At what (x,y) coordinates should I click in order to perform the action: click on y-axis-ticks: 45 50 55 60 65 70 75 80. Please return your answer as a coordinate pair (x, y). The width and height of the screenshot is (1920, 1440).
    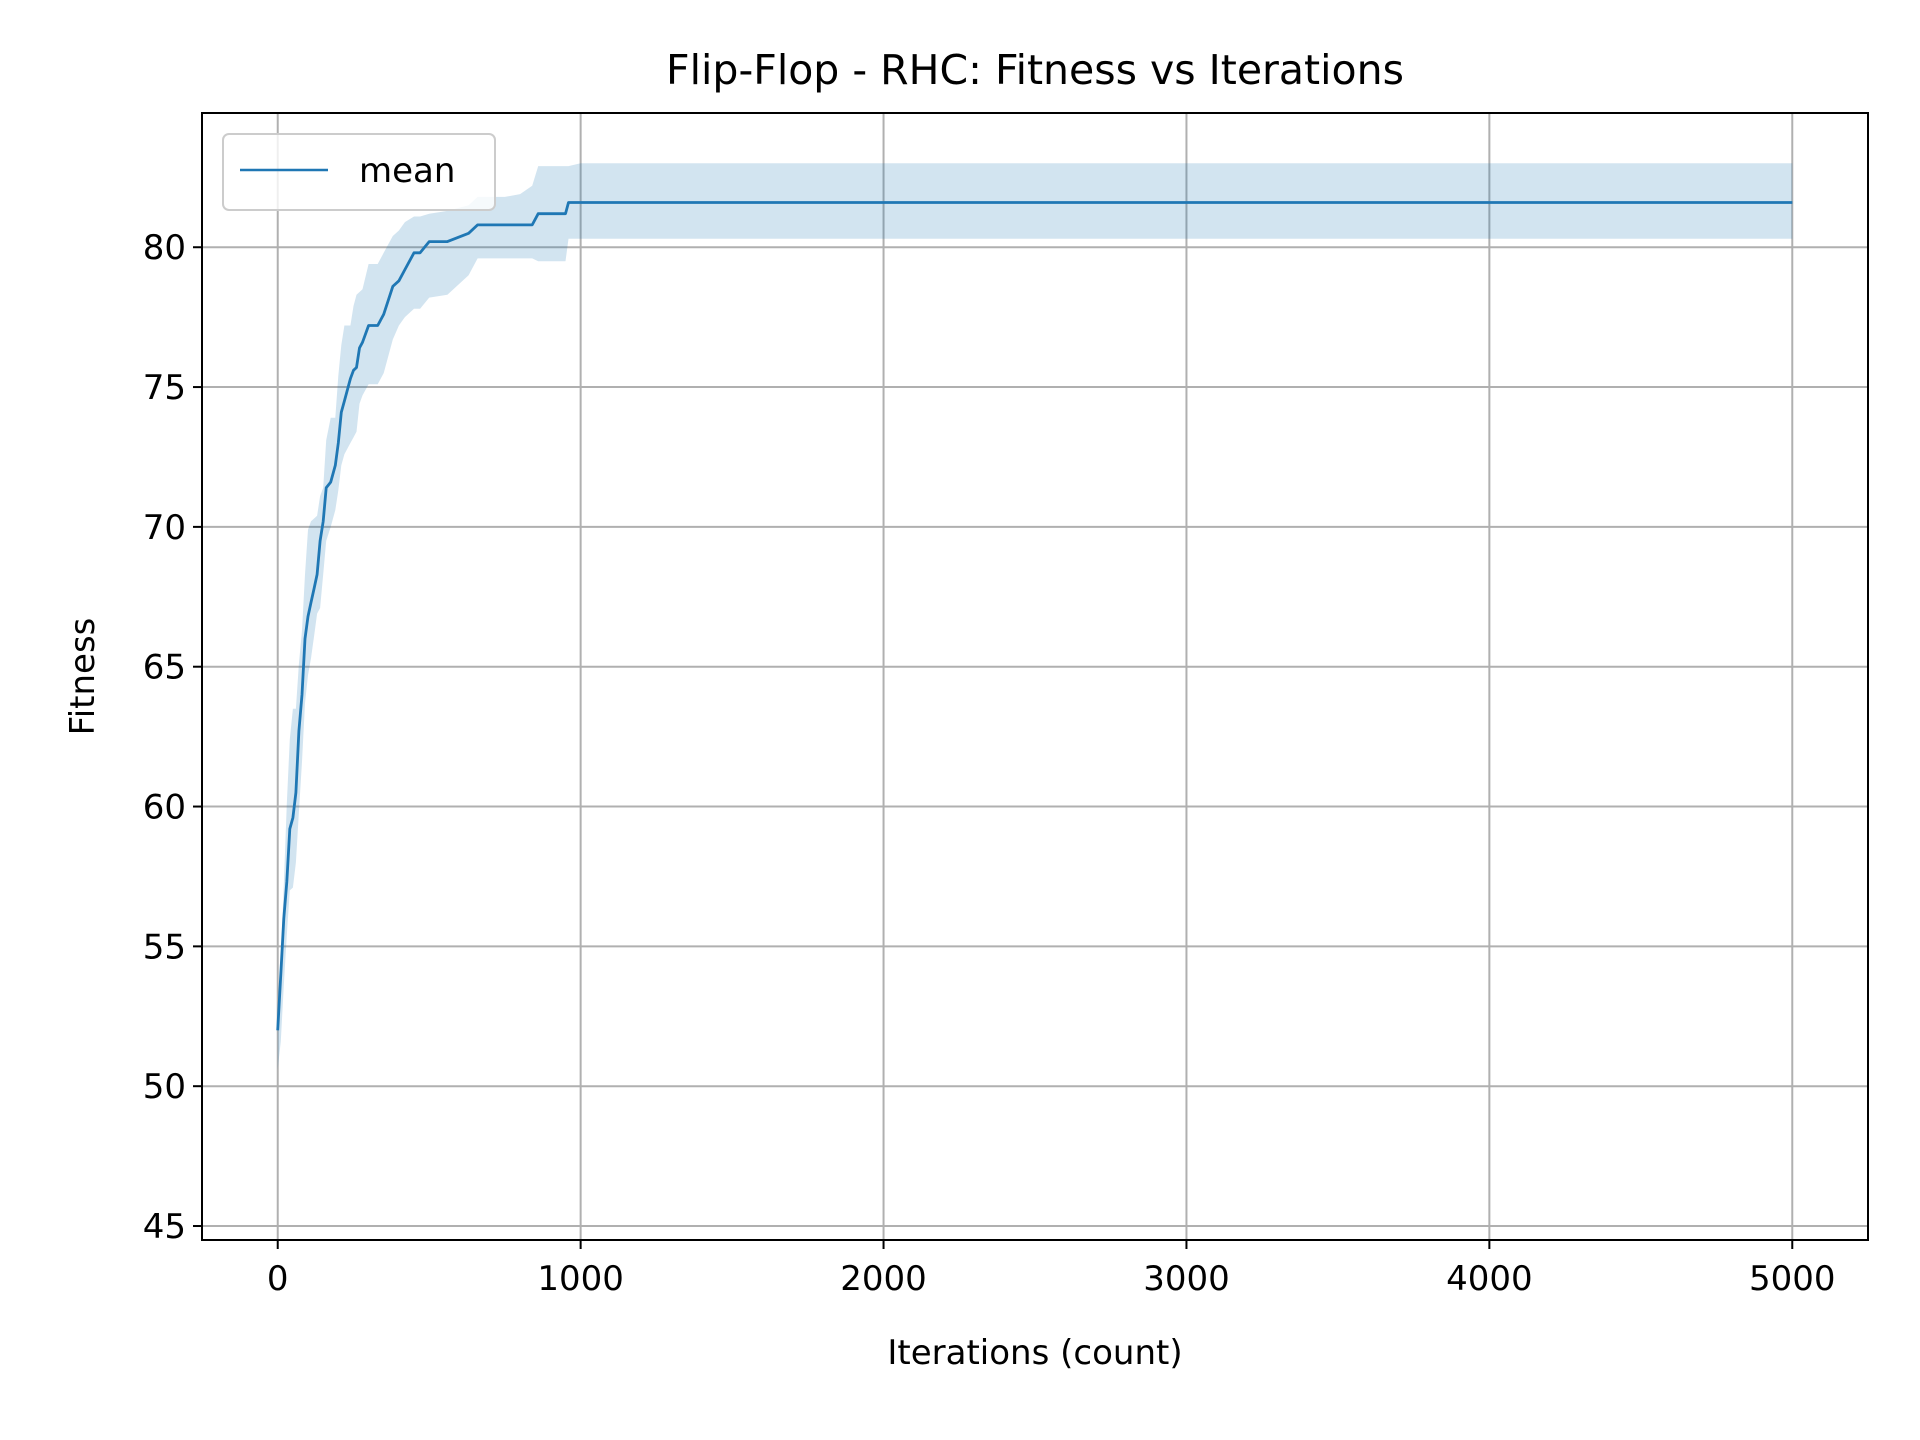
    Looking at the image, I should click on (172, 737).